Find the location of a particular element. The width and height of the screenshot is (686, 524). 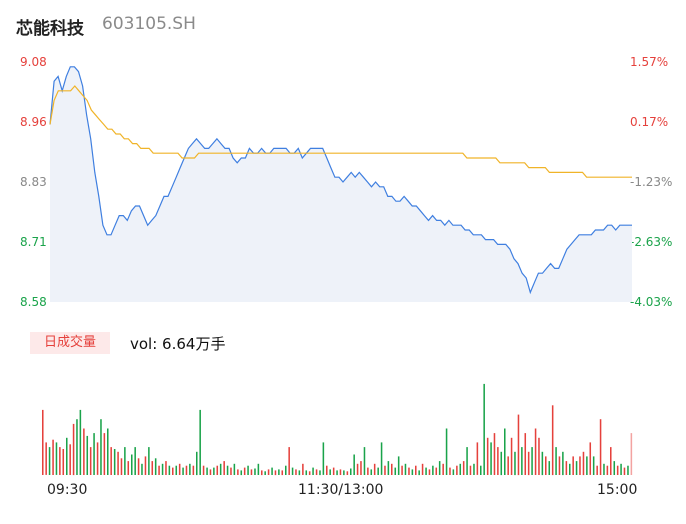

y-tick-price-2: 8.83 is located at coordinates (33, 182).